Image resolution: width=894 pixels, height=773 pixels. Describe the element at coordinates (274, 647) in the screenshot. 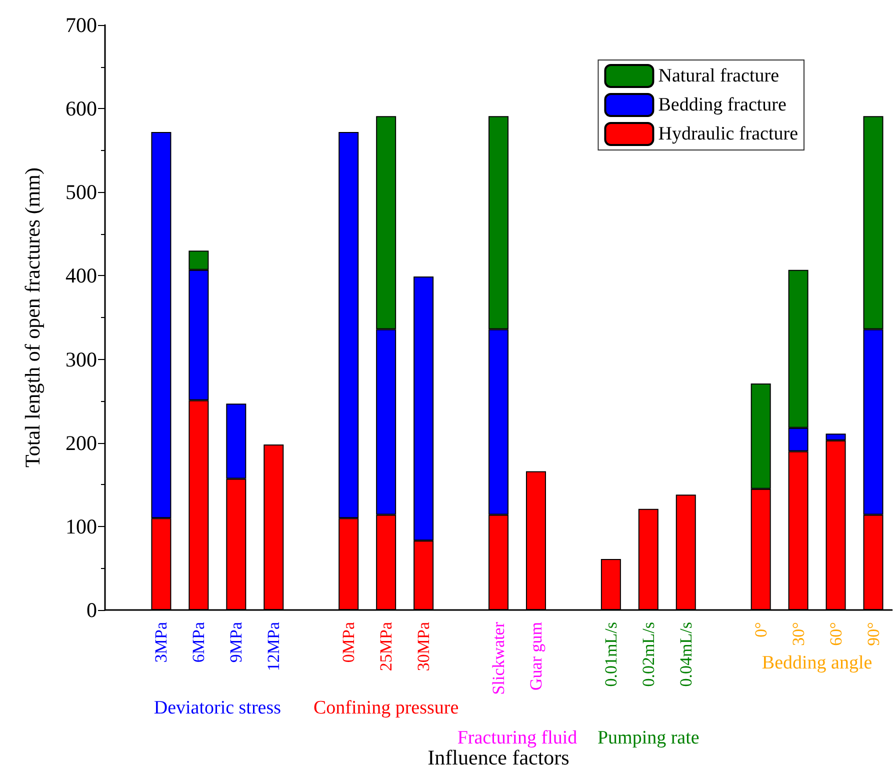

I see `x-tick-label: 12MPa` at that location.